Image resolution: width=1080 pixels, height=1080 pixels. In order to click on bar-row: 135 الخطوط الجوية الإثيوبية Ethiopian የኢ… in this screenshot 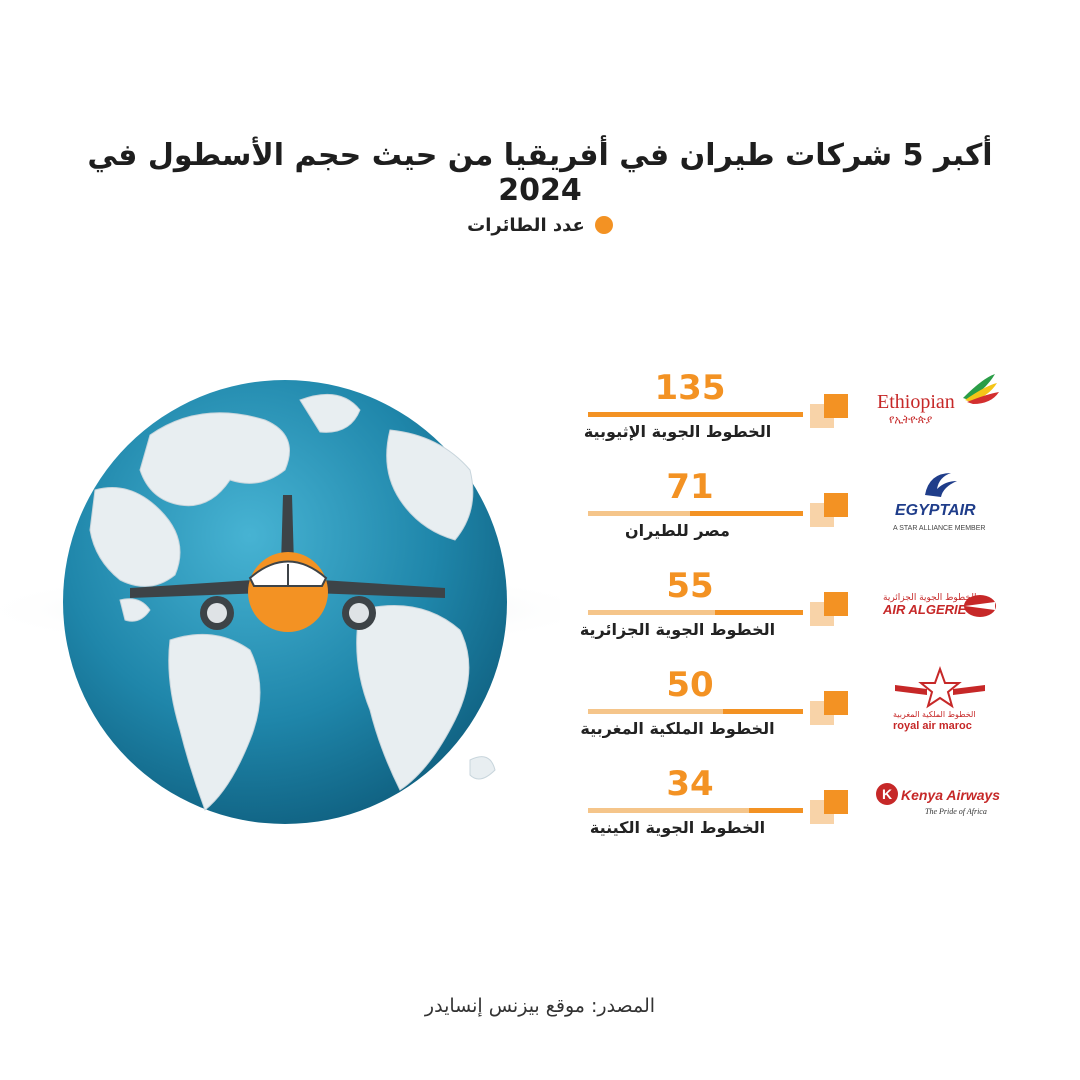, I will do `click(790, 418)`.